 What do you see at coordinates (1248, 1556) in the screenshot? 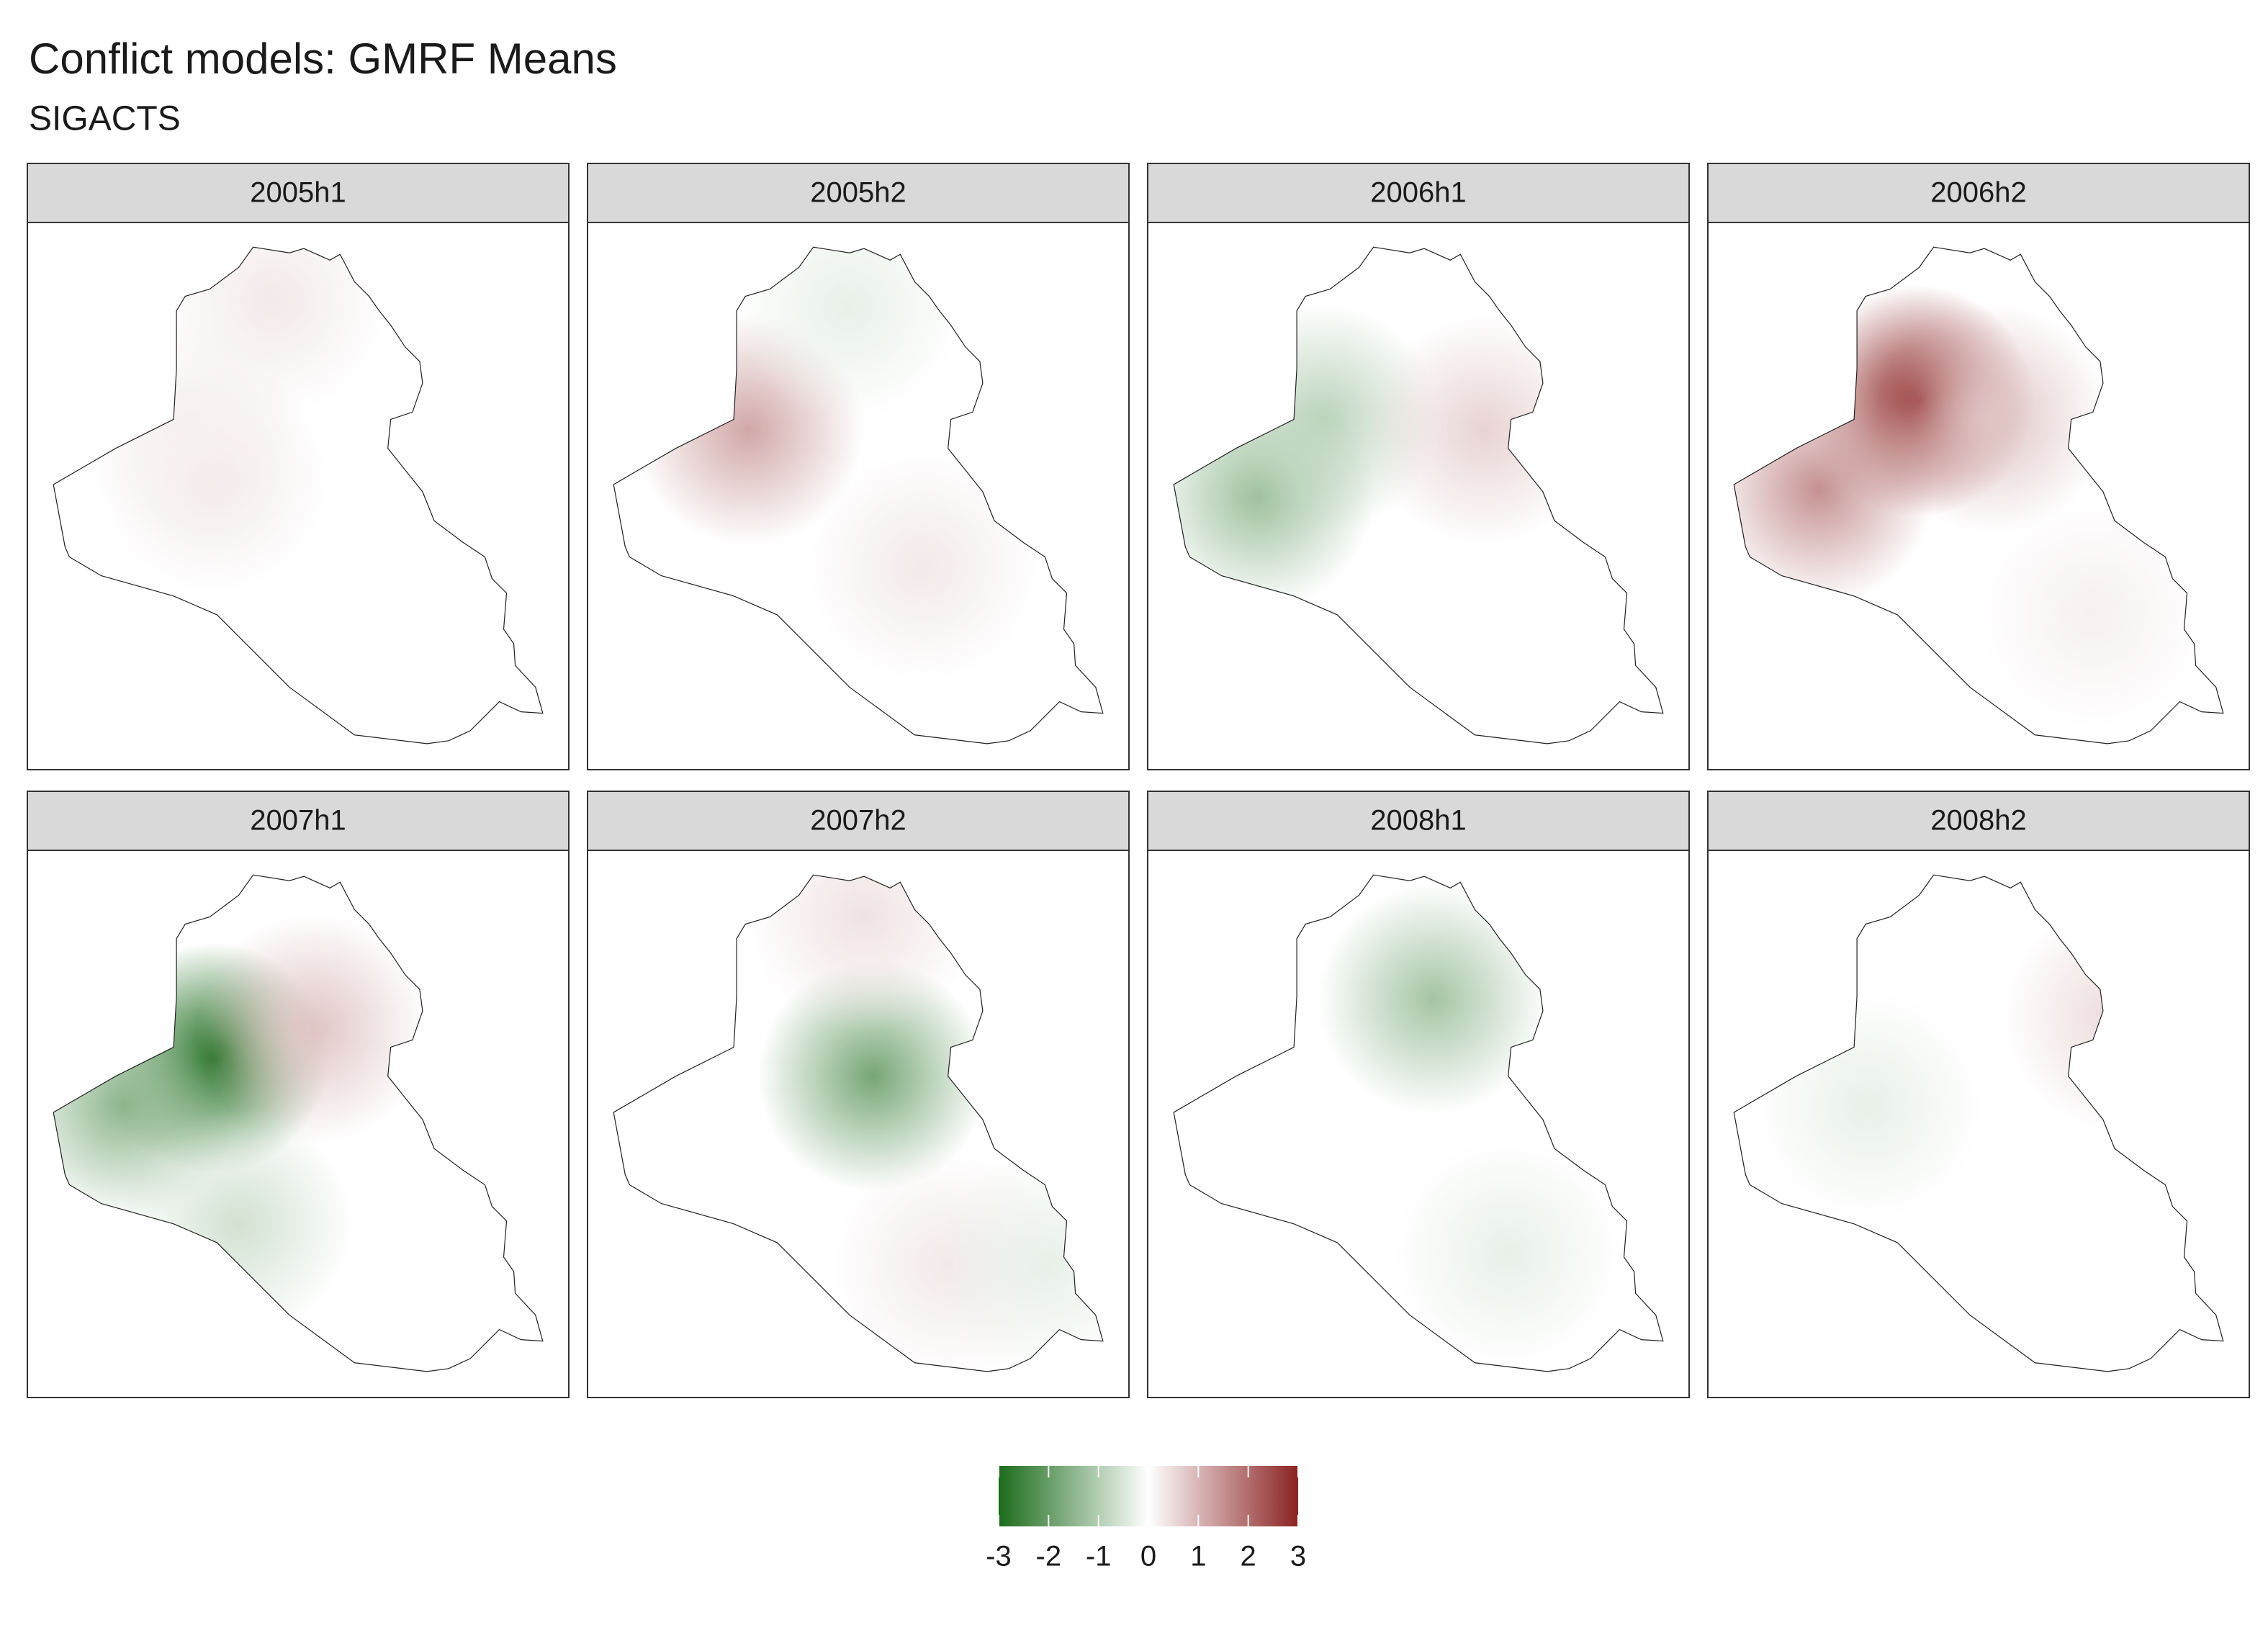
I see `colorbar-tick-label: 2` at bounding box center [1248, 1556].